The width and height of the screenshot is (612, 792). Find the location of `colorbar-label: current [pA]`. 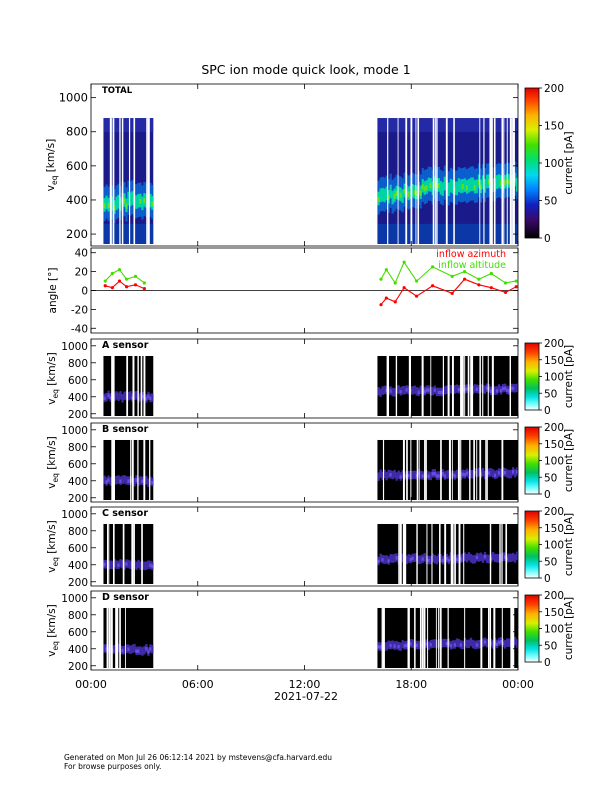

colorbar-label: current [pA] is located at coordinates (569, 544).